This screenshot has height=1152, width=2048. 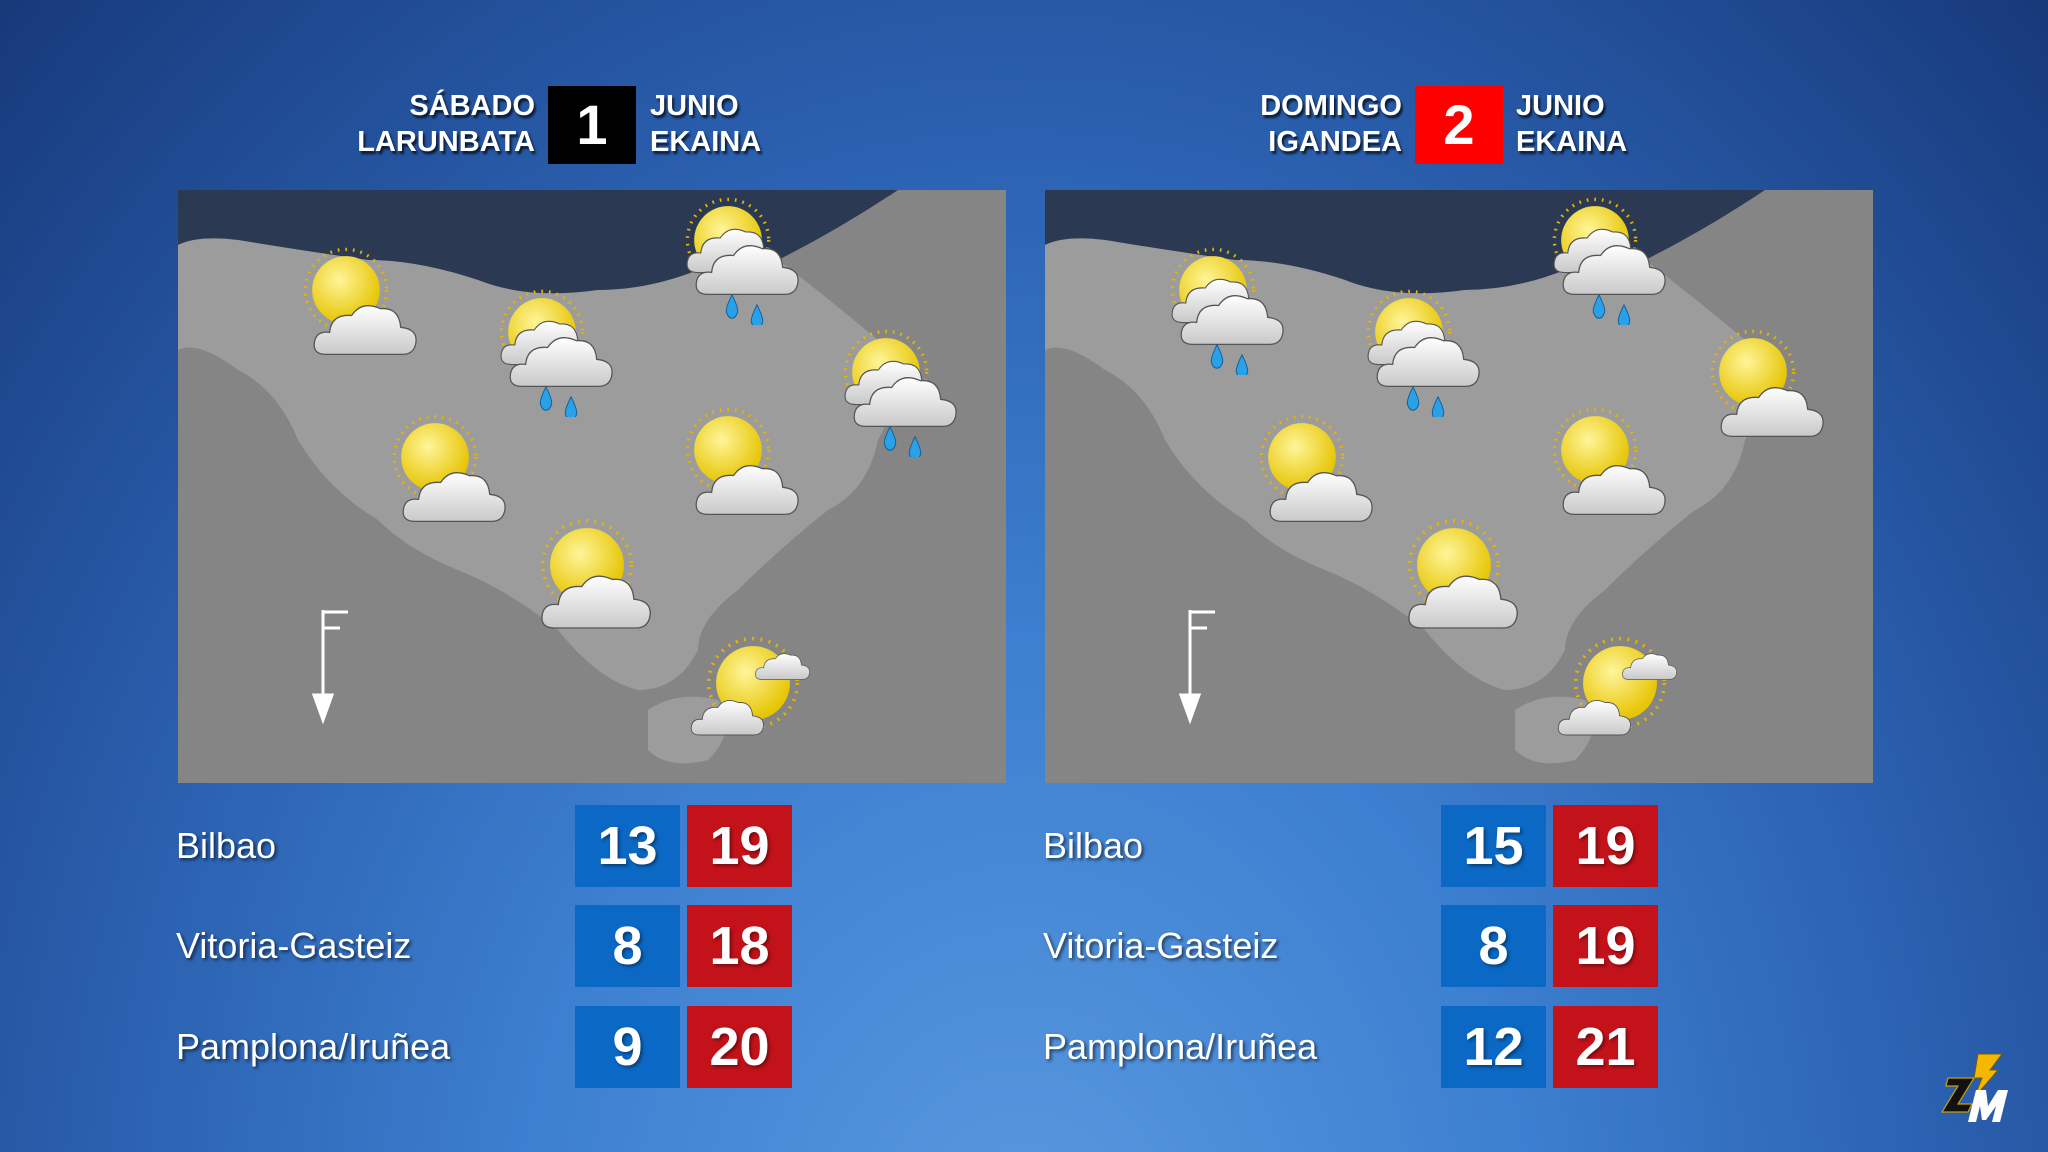 I want to click on max-temp: 20, so click(x=739, y=1047).